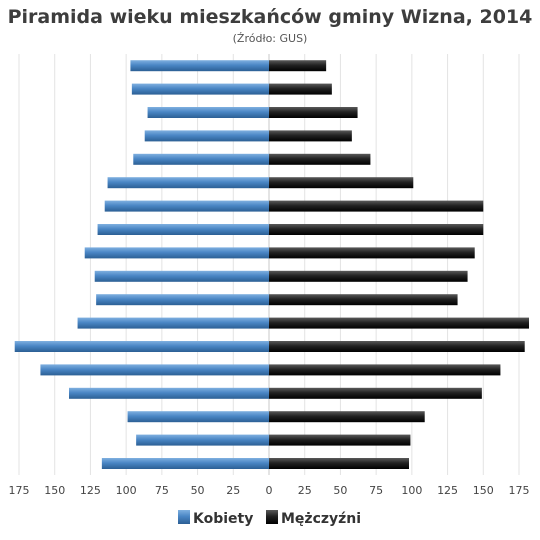 The height and width of the screenshot is (540, 540). What do you see at coordinates (223, 519) in the screenshot?
I see `legend-label-kobiety: Kobiety` at bounding box center [223, 519].